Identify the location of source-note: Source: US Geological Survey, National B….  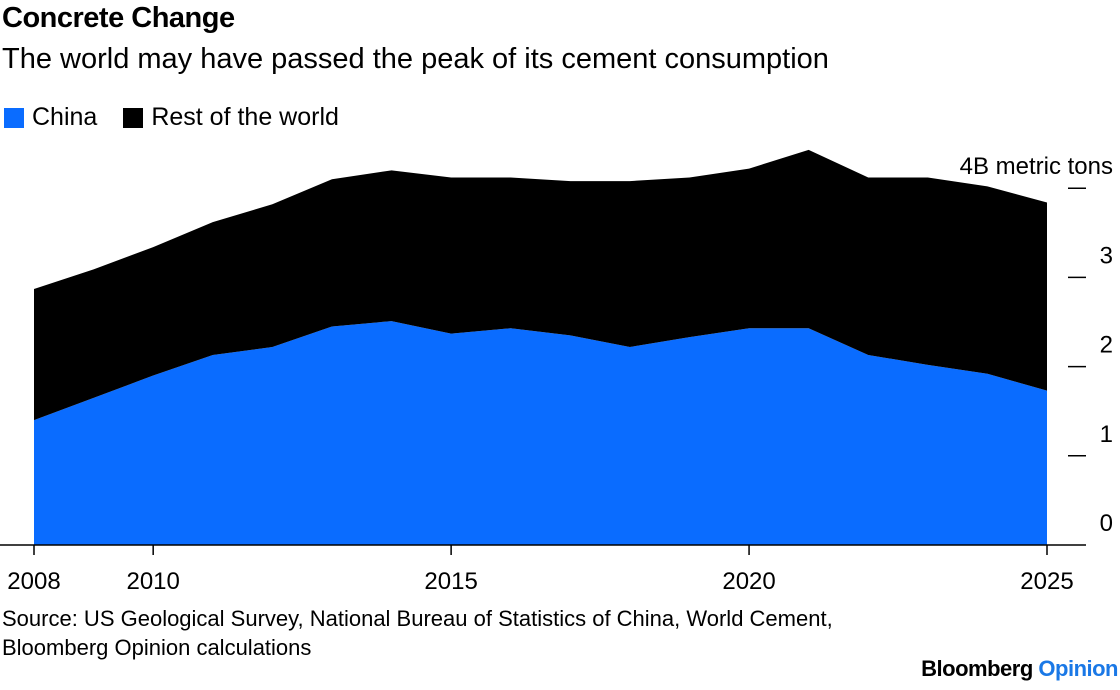
(417, 633).